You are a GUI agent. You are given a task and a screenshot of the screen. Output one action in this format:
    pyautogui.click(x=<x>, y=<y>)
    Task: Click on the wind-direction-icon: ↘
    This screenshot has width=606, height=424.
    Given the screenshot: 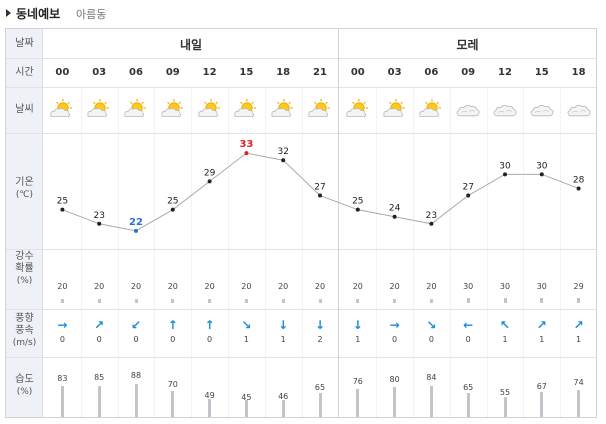 What is the action you would take?
    pyautogui.click(x=246, y=325)
    